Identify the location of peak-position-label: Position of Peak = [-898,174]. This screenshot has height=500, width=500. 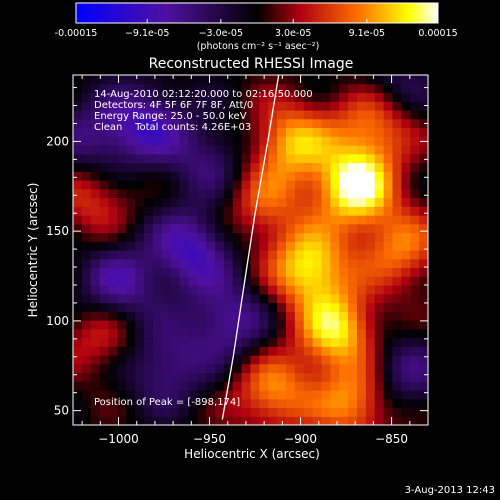
(167, 402).